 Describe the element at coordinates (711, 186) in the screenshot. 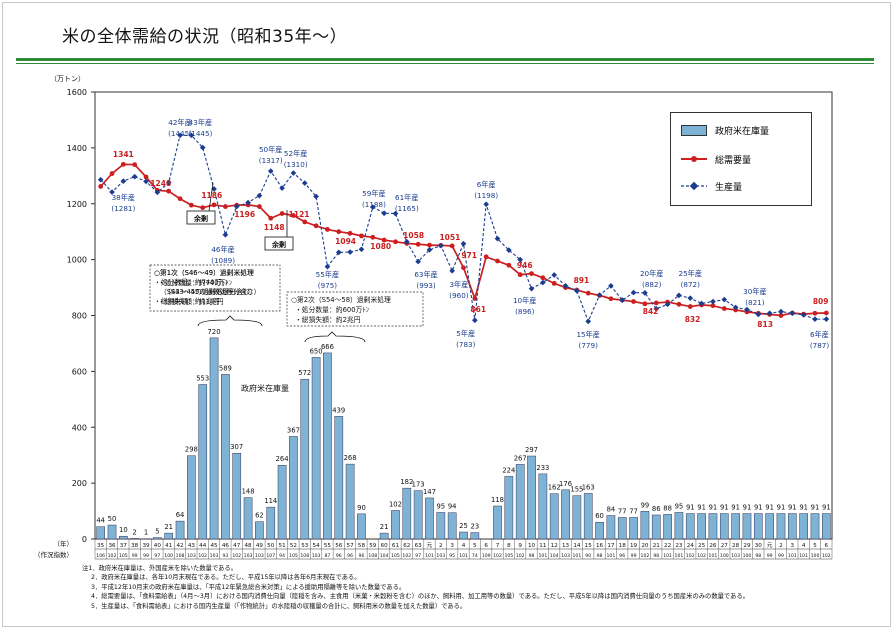

I see `legend-item-production: 生産量` at that location.